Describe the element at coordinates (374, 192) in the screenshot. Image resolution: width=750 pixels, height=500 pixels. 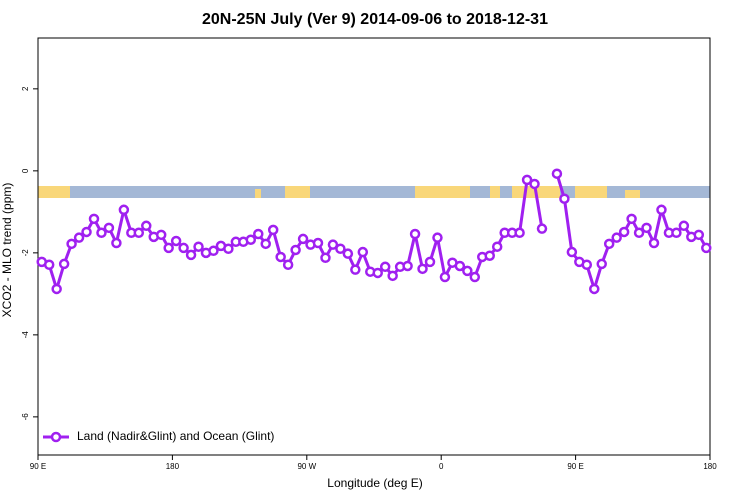
I see `map-strip` at that location.